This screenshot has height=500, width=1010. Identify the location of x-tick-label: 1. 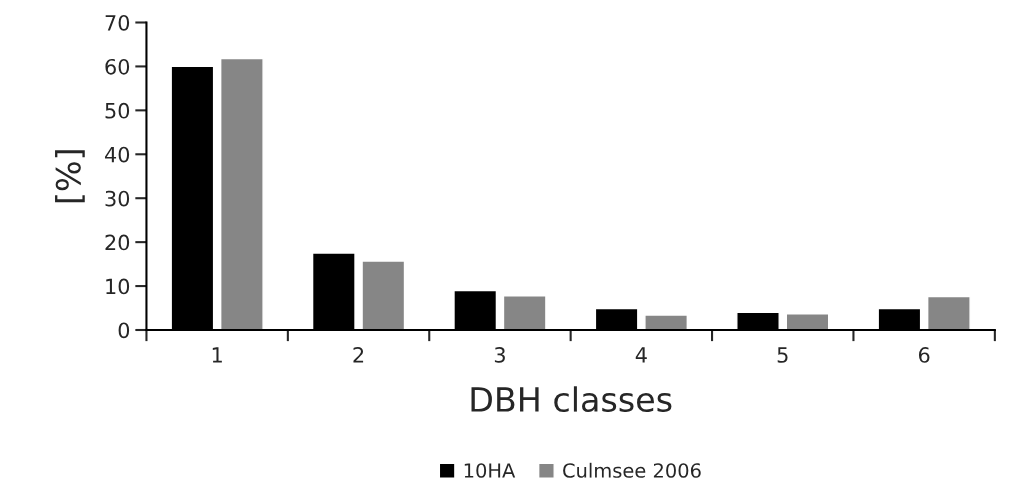
(217, 355).